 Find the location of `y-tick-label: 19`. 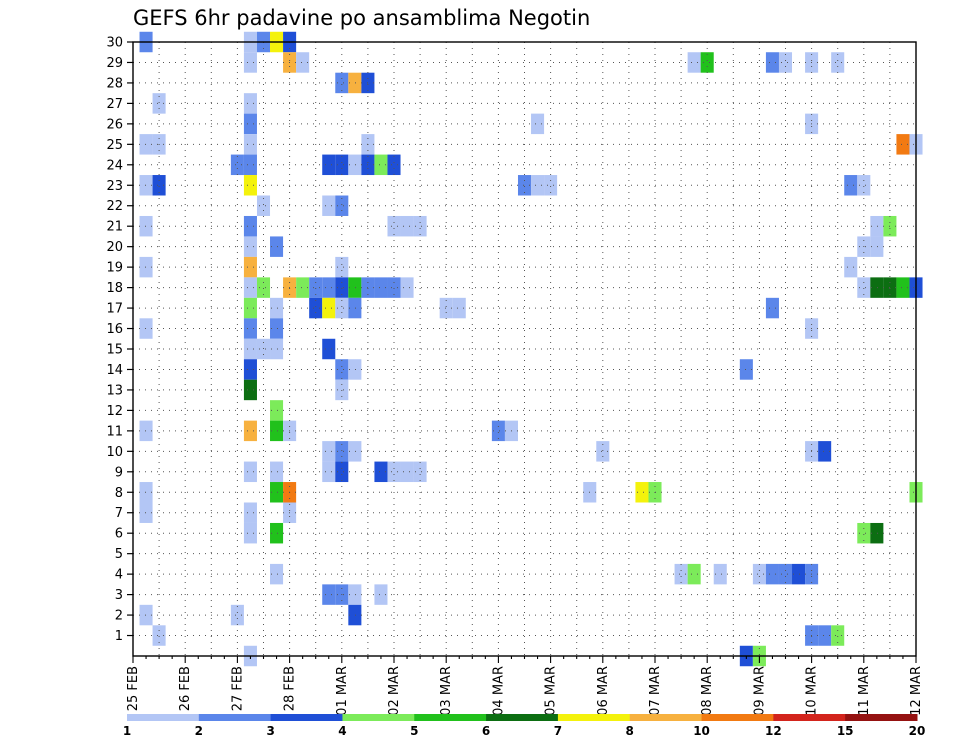

y-tick-label: 19 is located at coordinates (114, 268).